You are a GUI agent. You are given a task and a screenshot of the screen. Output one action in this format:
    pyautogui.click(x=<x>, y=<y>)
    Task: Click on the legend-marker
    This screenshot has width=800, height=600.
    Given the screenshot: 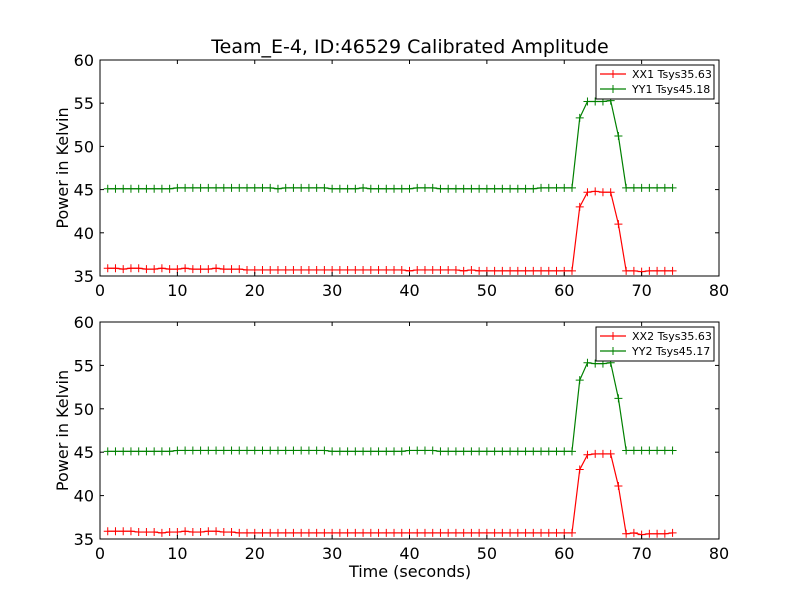 What is the action you would take?
    pyautogui.click(x=613, y=351)
    